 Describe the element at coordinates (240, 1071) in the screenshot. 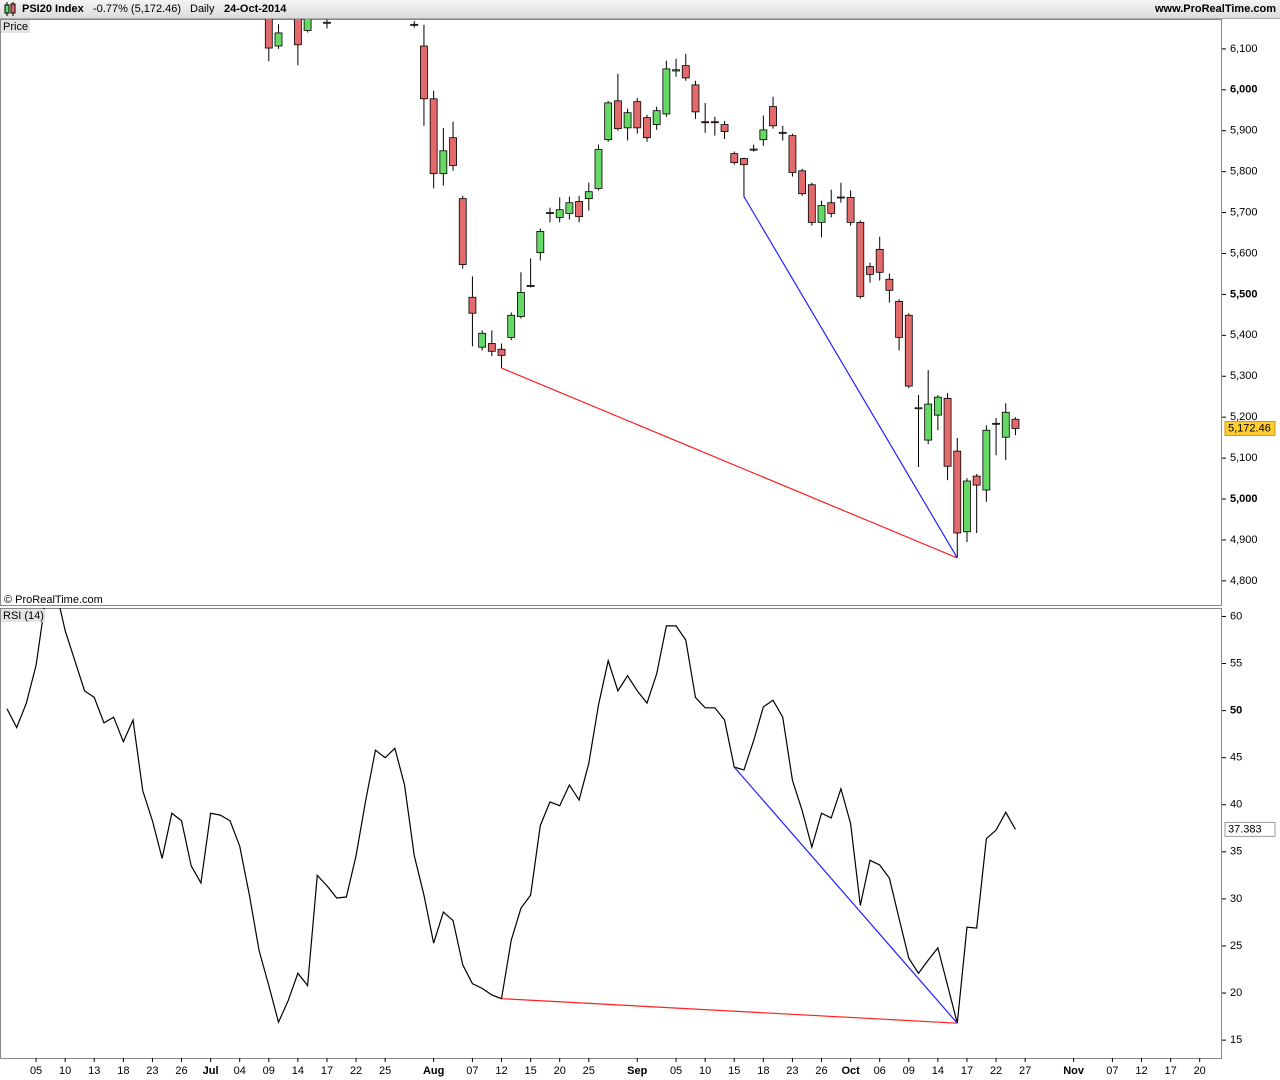

I see `x-tick-label: 04` at that location.